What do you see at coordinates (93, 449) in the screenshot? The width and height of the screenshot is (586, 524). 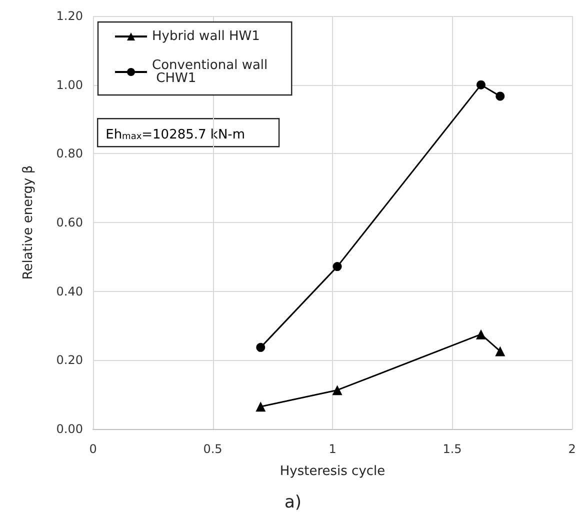 I see `x-tick-label: 0` at bounding box center [93, 449].